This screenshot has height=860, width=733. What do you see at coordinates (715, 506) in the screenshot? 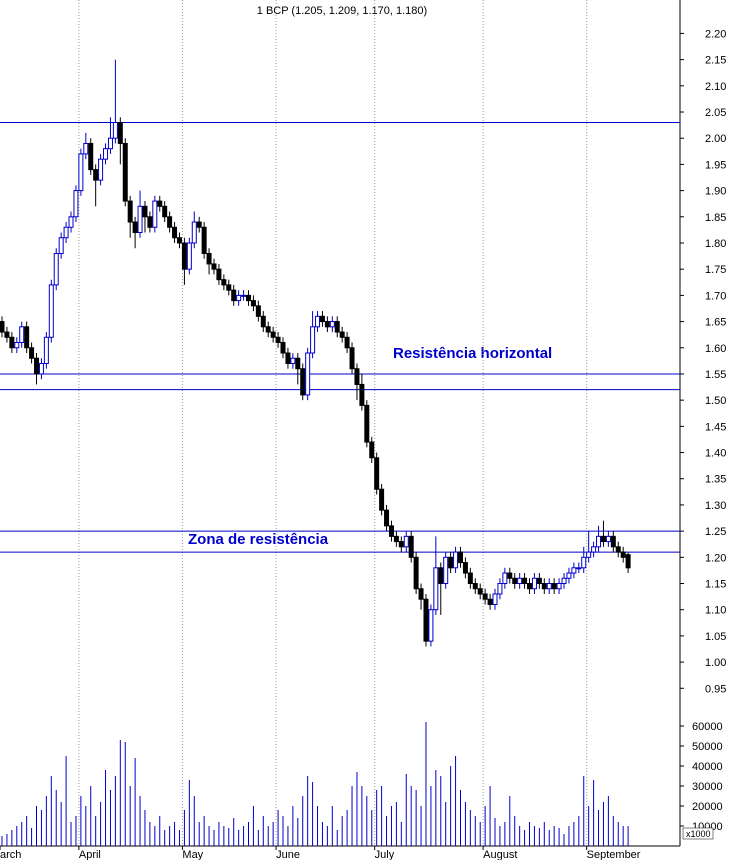
I see `y-tick-label: 1.30` at bounding box center [715, 506].